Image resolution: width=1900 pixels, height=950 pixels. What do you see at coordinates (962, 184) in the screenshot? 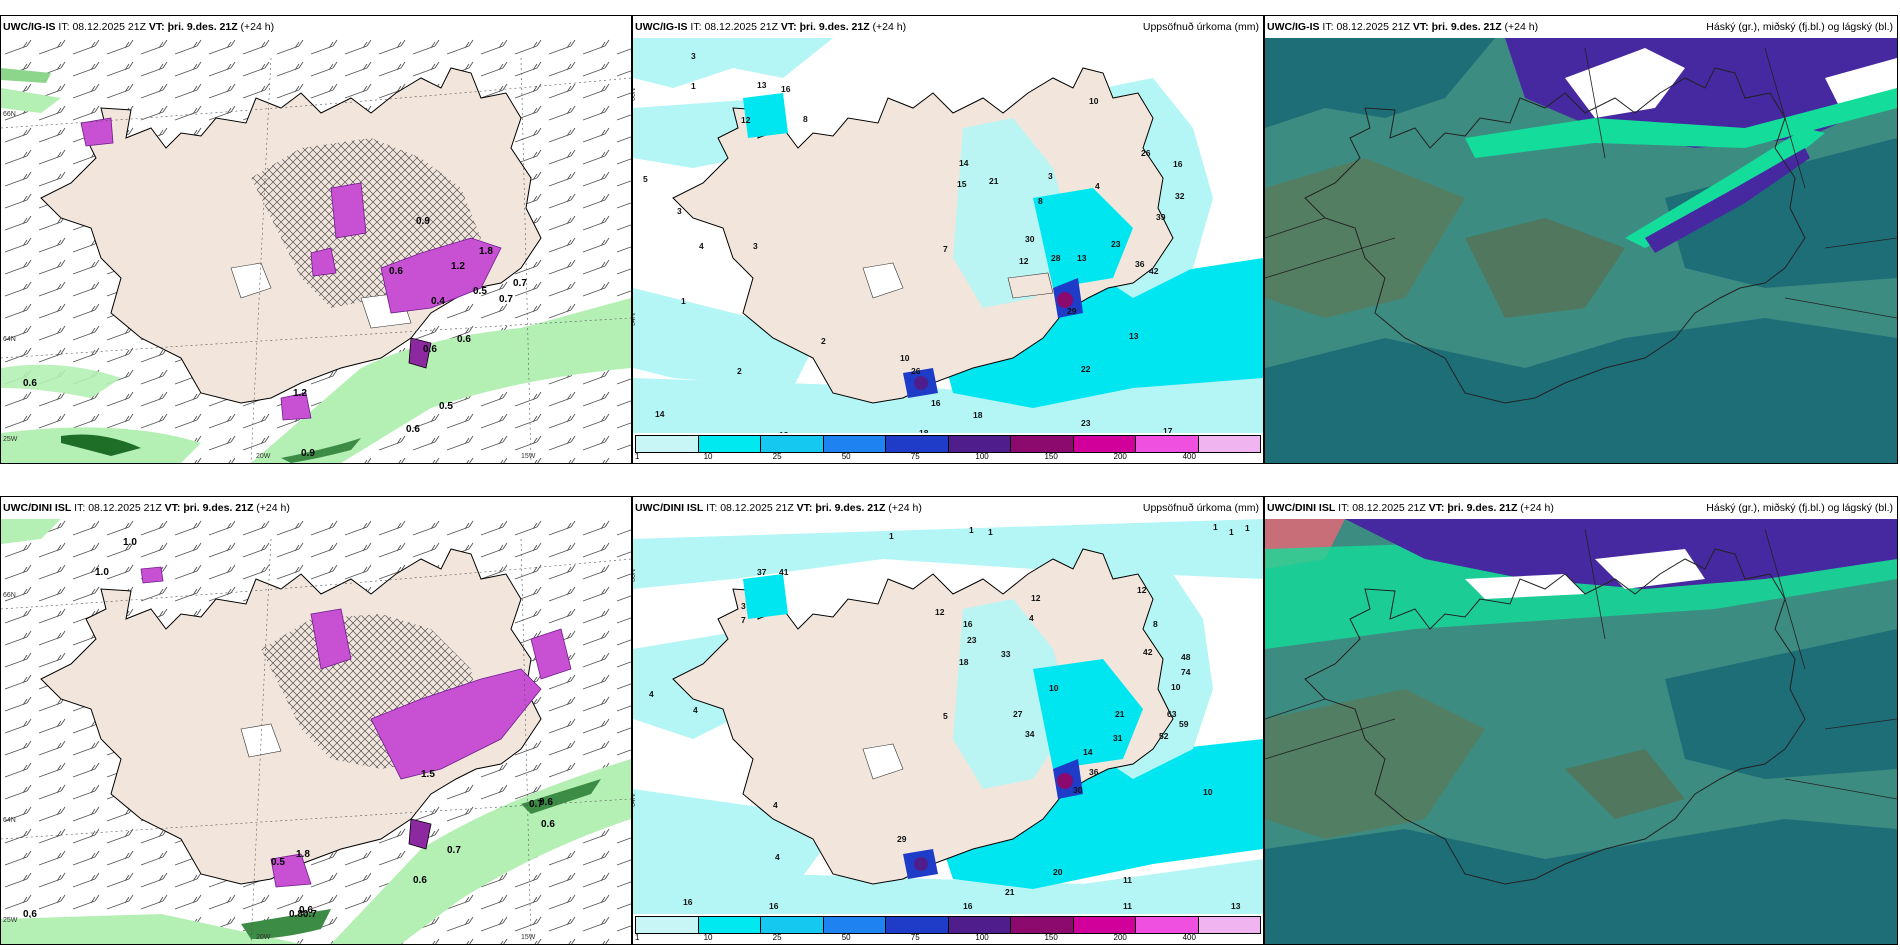
I see `precip-value: 15` at bounding box center [962, 184].